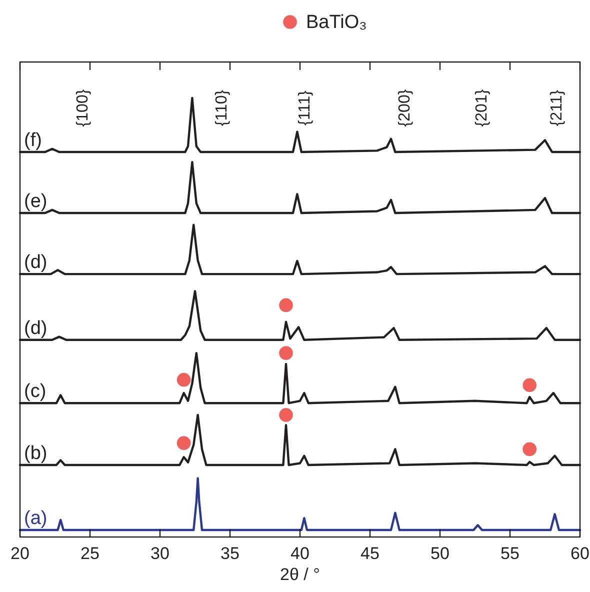  I want to click on x-tick-label: 30, so click(160, 554).